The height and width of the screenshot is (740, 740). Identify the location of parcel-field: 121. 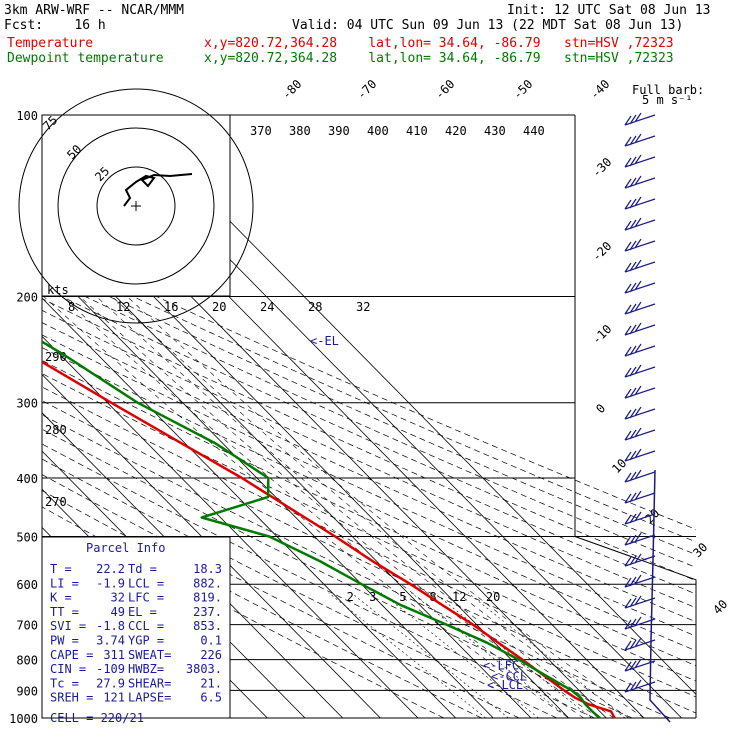
(114, 698).